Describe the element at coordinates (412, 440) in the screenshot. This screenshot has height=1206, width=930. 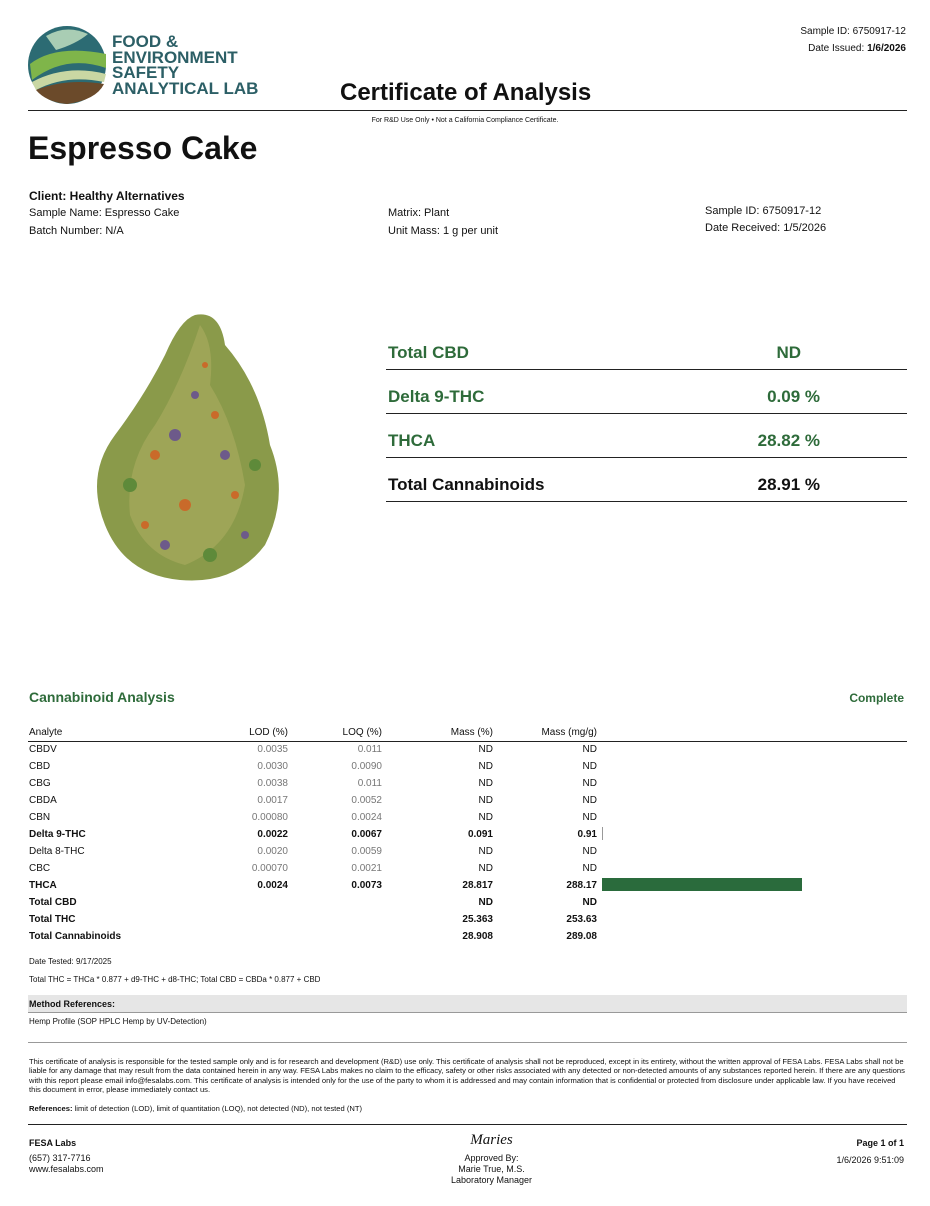
I see `summary-label: THCA` at that location.